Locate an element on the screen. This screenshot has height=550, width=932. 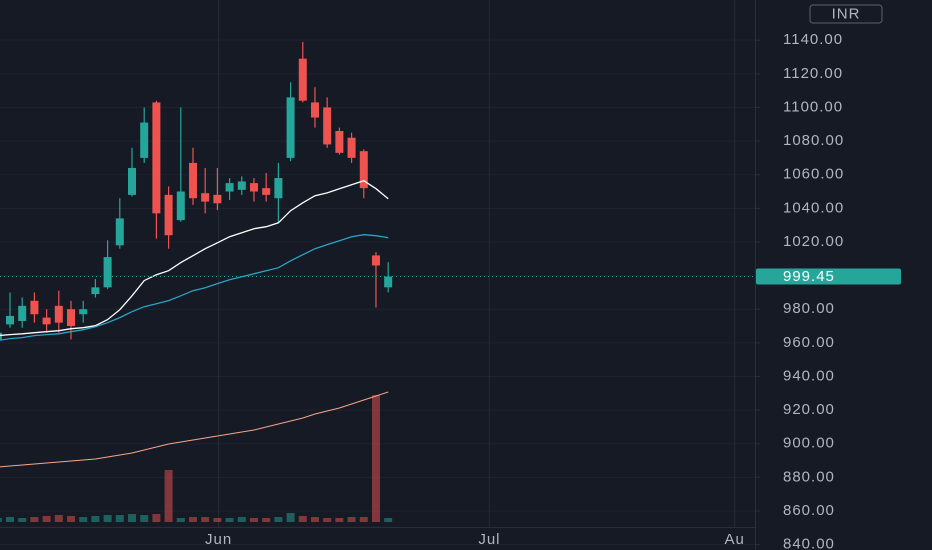
y-tick-label: 1140.00 is located at coordinates (813, 39).